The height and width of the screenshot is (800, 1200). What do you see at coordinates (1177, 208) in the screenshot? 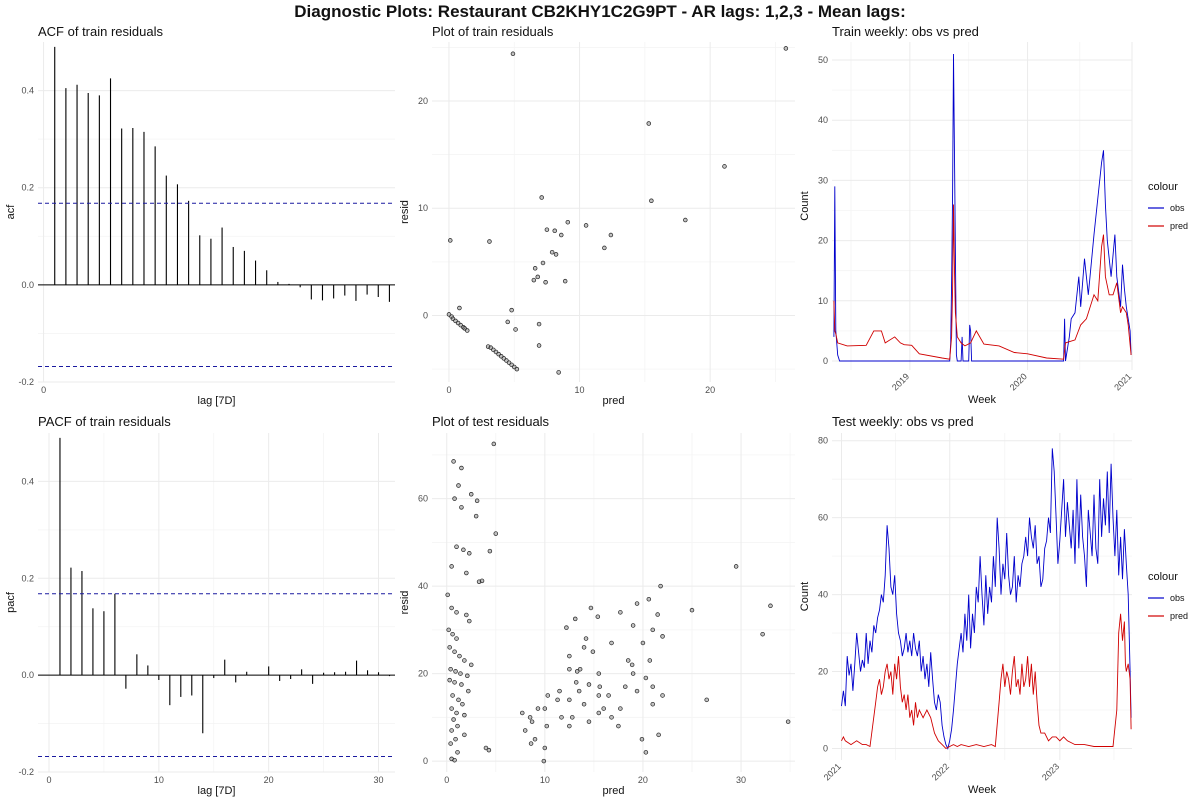
I see `legend-label-obs: obs` at bounding box center [1177, 208].